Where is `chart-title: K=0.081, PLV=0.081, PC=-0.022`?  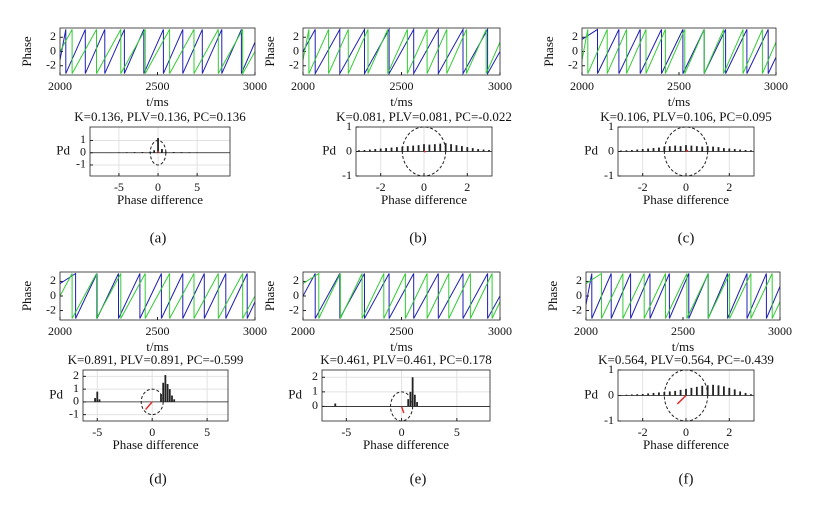
chart-title: K=0.081, PLV=0.081, PC=-0.022 is located at coordinates (424, 116).